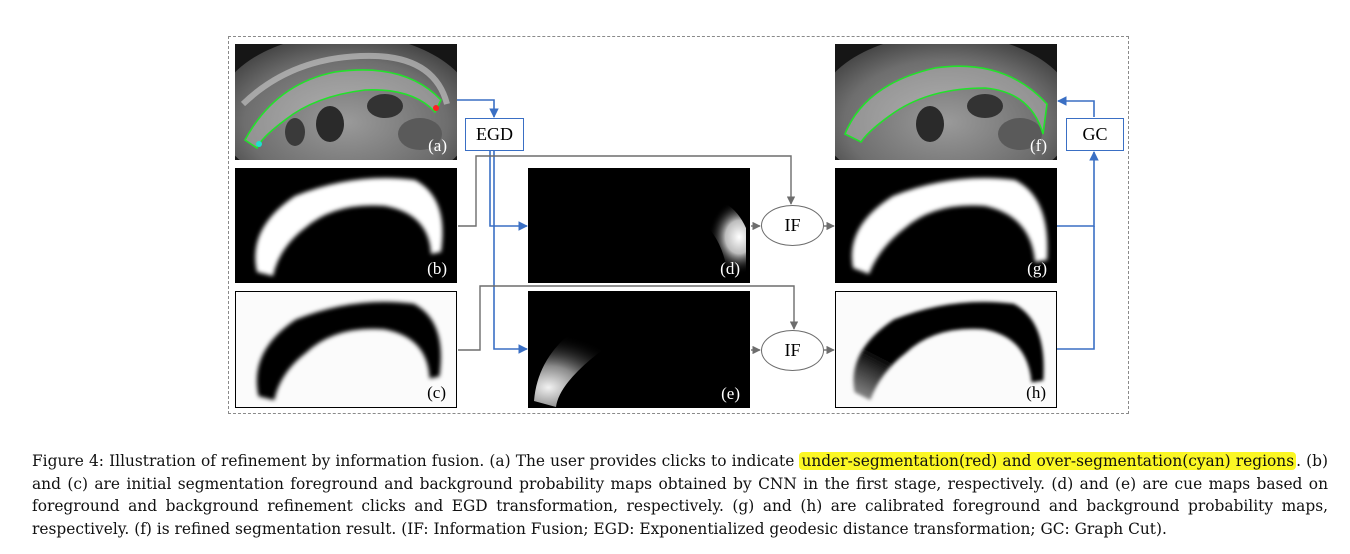 The image size is (1350, 554). I want to click on information-fusion-bottom-node: IF, so click(792, 350).